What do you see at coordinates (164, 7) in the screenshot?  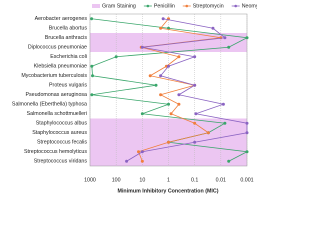 I see `legend-label: Penicillin` at bounding box center [164, 7].